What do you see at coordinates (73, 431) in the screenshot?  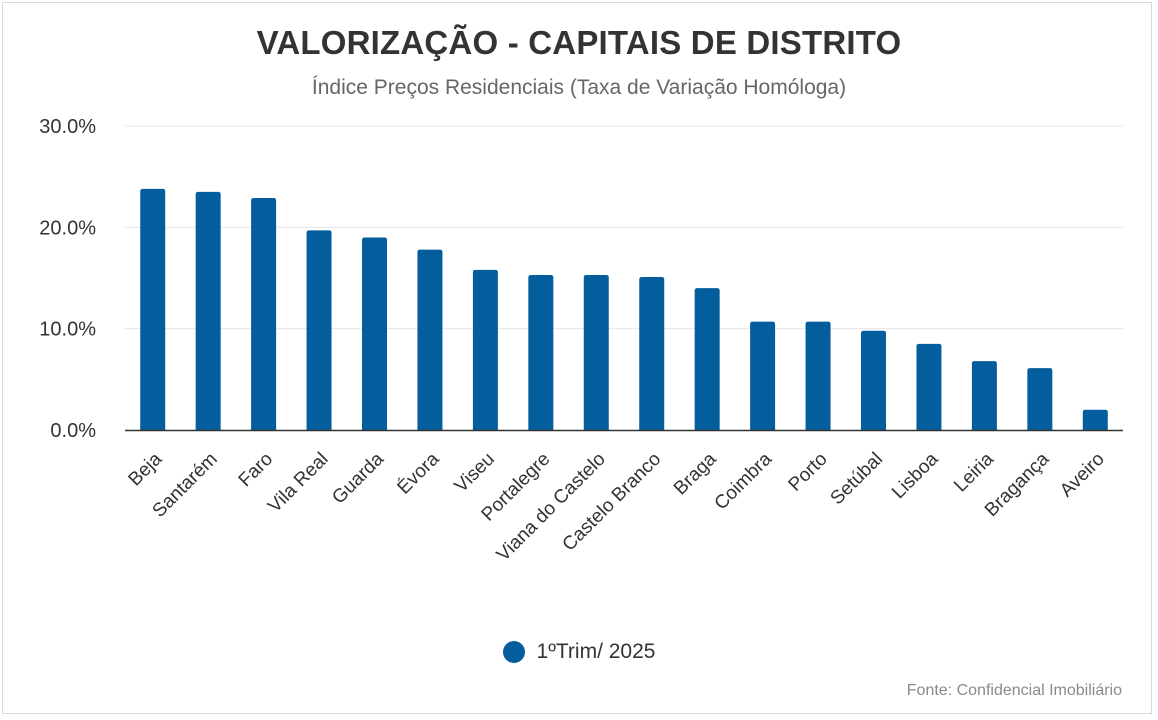 I see `y-tick-label: 0.0%` at bounding box center [73, 431].